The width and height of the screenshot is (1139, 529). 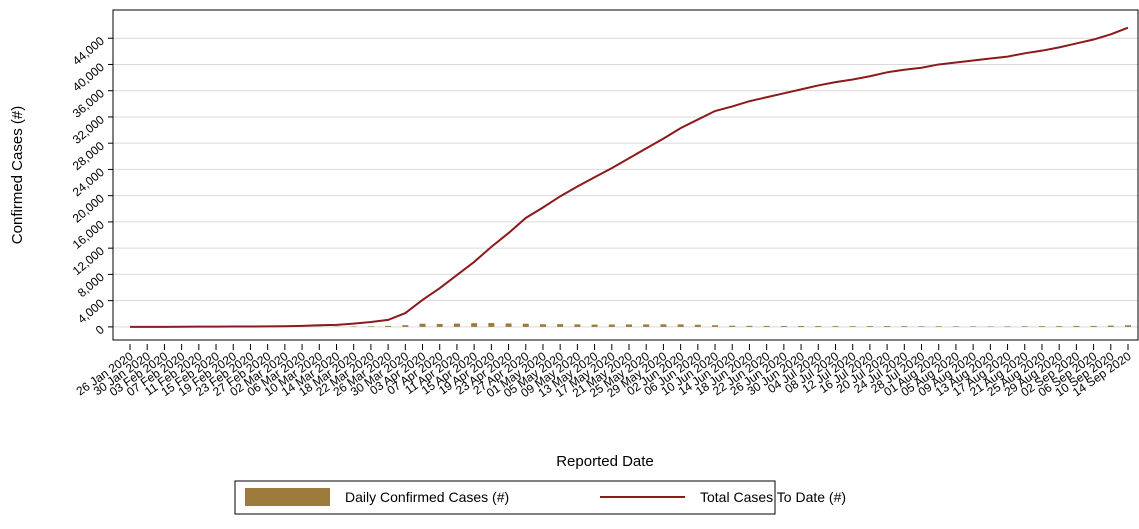 What do you see at coordinates (605, 461) in the screenshot?
I see `x-axis-label: Reported Date` at bounding box center [605, 461].